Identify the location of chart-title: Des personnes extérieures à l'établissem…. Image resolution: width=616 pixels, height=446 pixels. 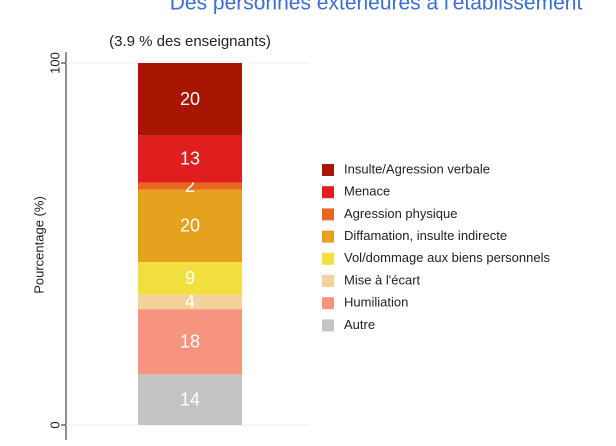
(376, 7).